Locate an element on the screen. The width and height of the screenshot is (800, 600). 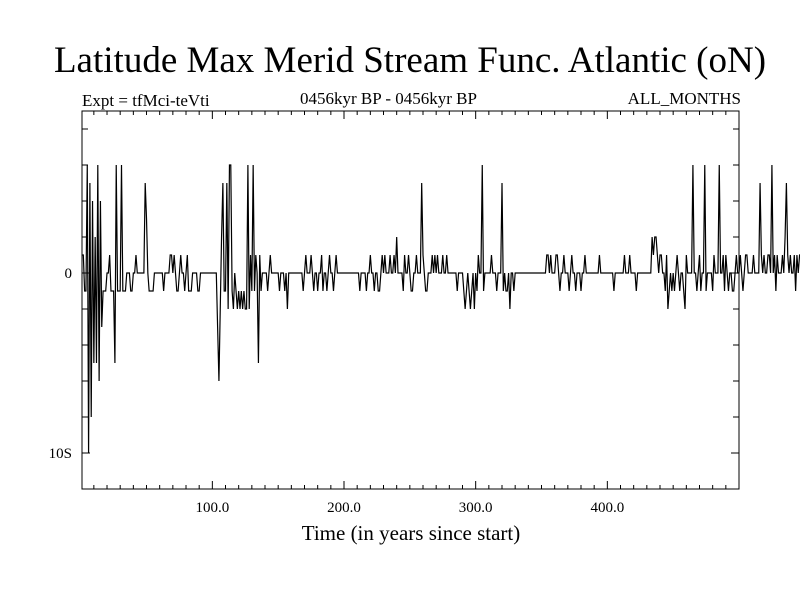
y-tick-label: 10S is located at coordinates (60, 454).